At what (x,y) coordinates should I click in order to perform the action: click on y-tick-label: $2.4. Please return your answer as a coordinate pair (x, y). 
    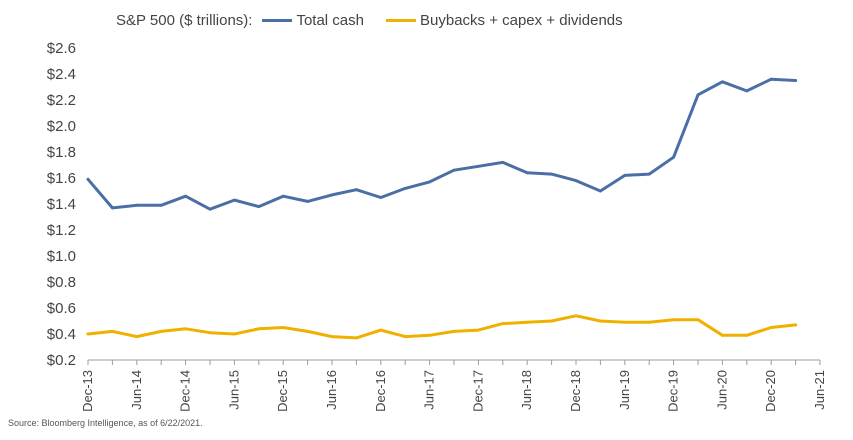
    Looking at the image, I should click on (61, 74).